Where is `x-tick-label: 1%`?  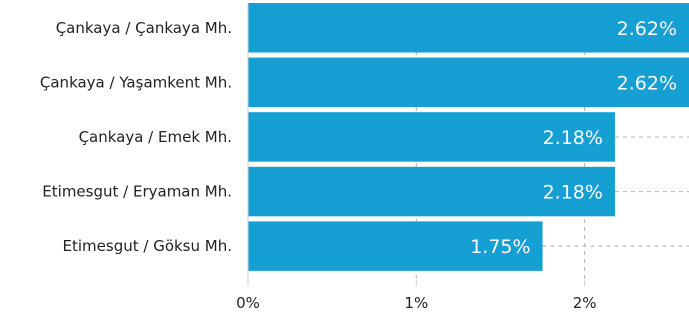
x-tick-label: 1% is located at coordinates (416, 303).